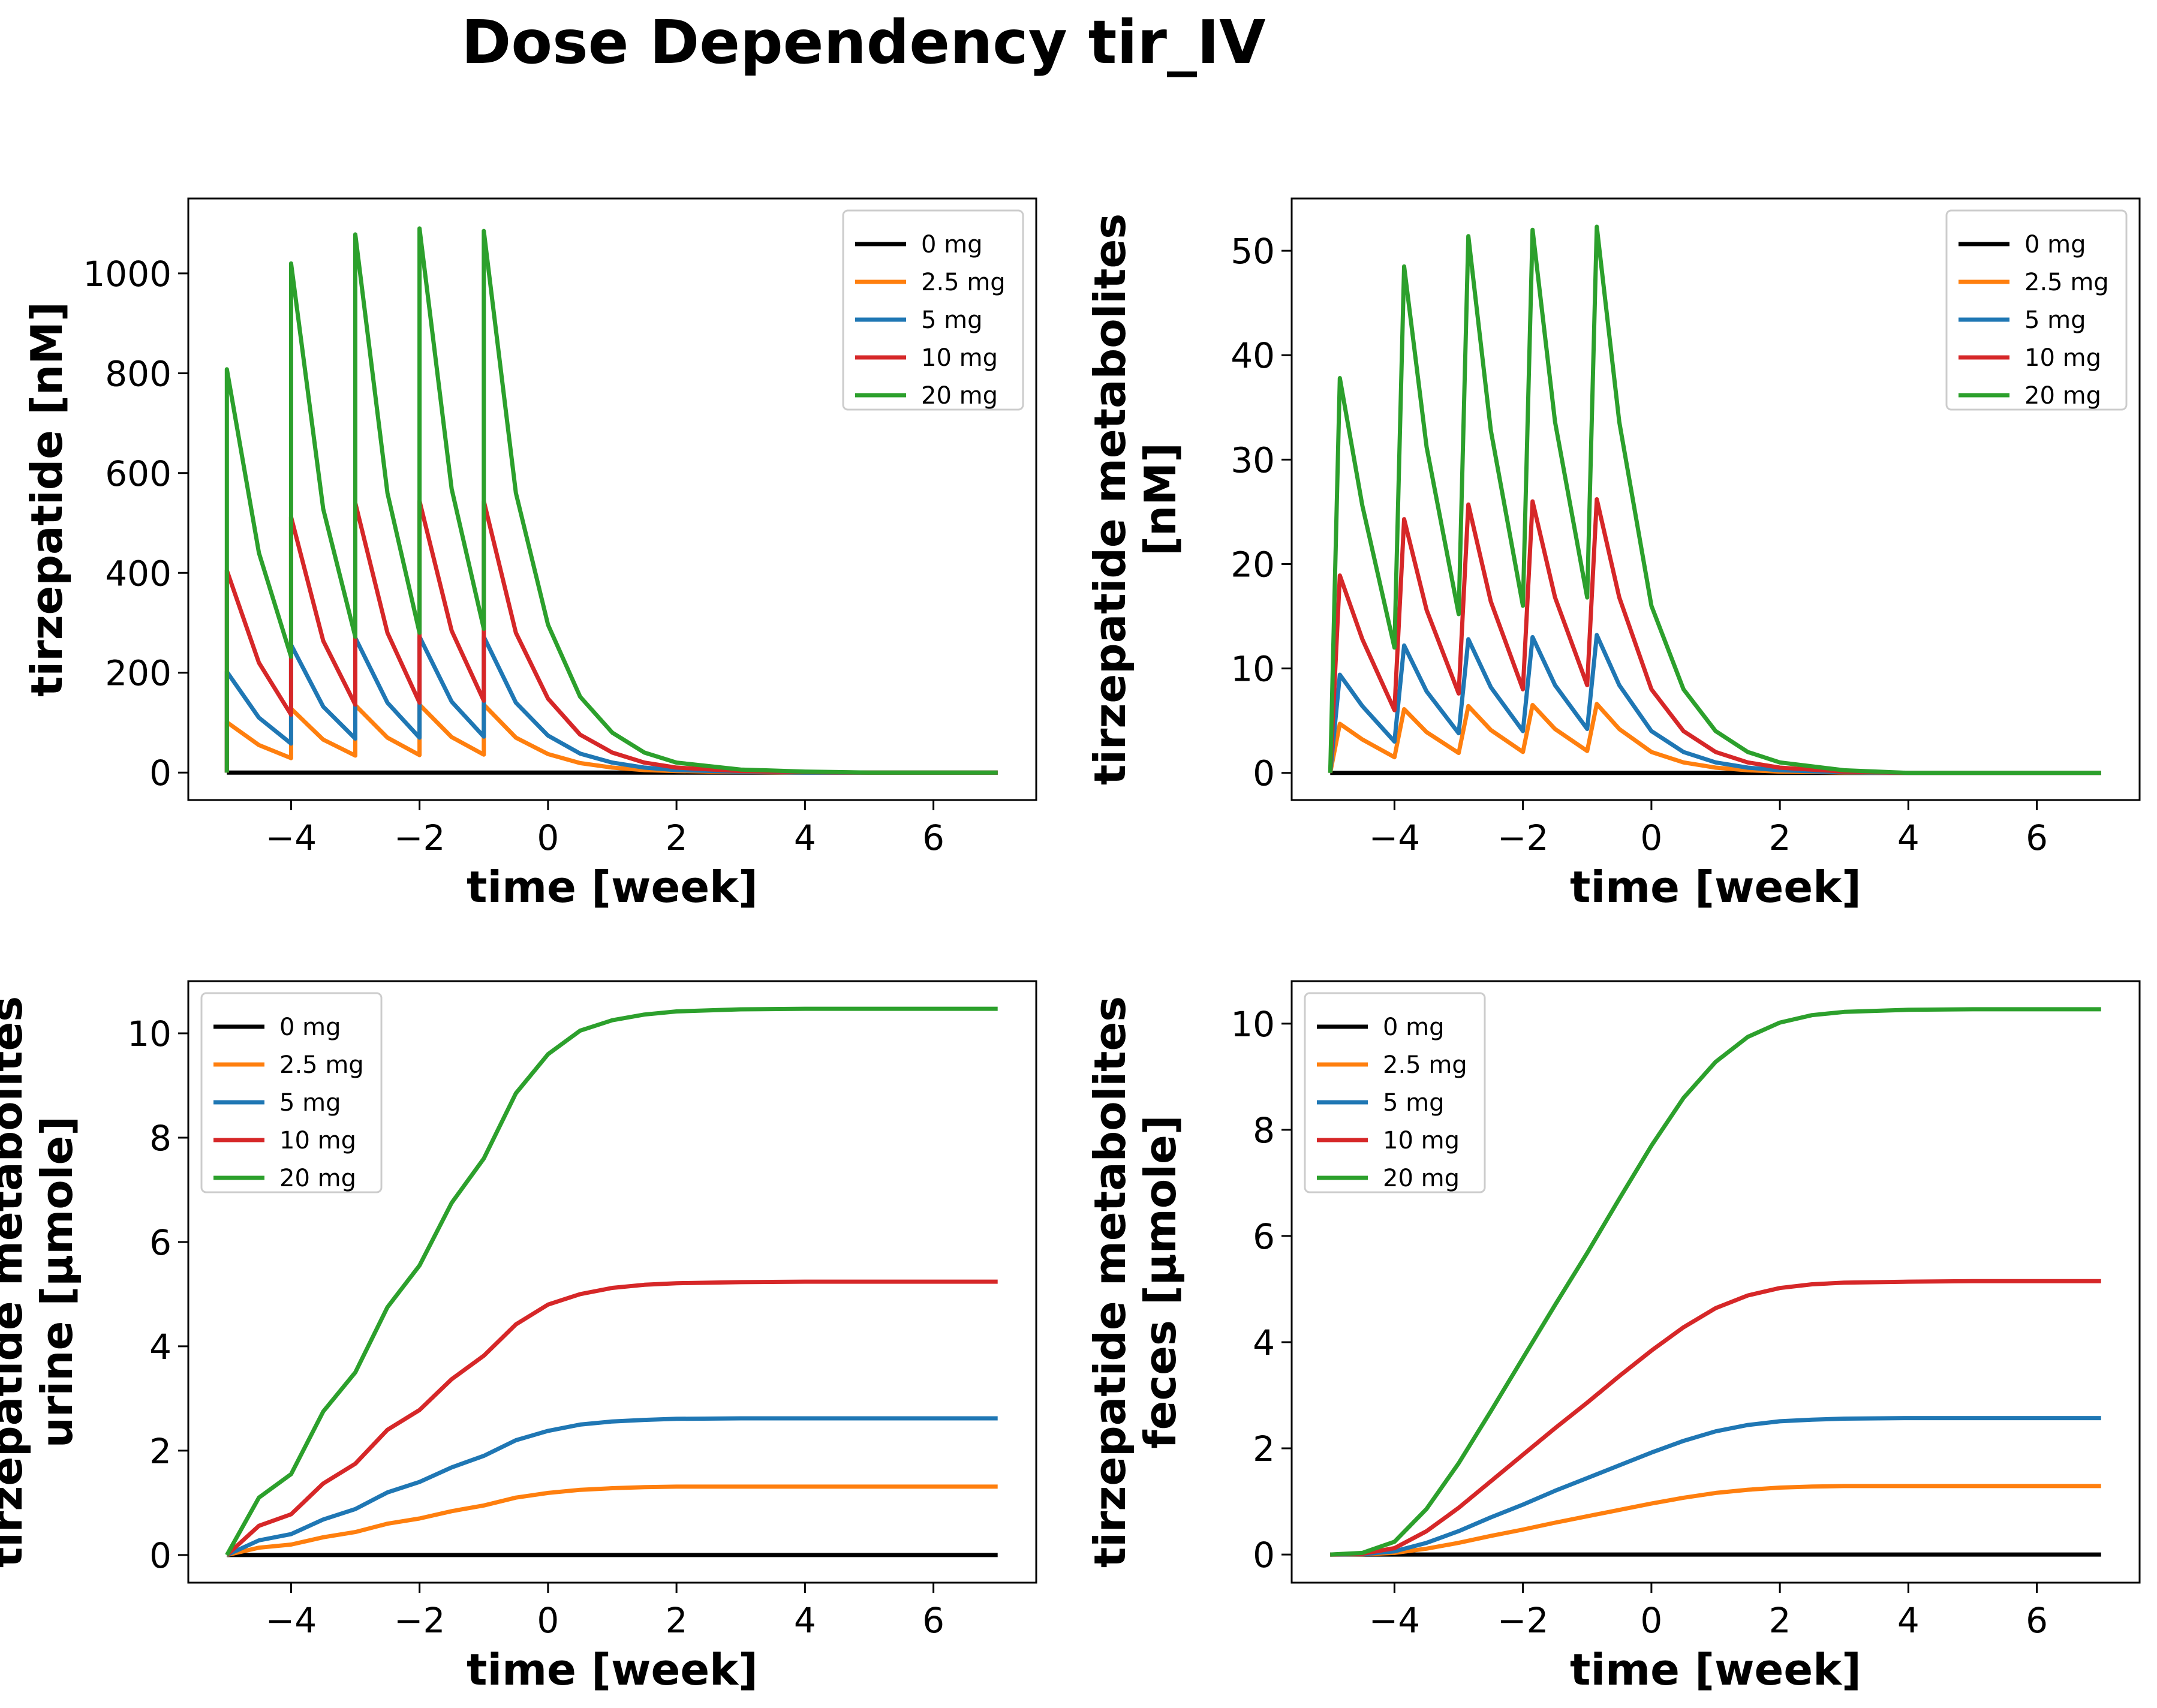 The height and width of the screenshot is (1708, 2157). What do you see at coordinates (138, 673) in the screenshot?
I see `y-tick-label: 200` at bounding box center [138, 673].